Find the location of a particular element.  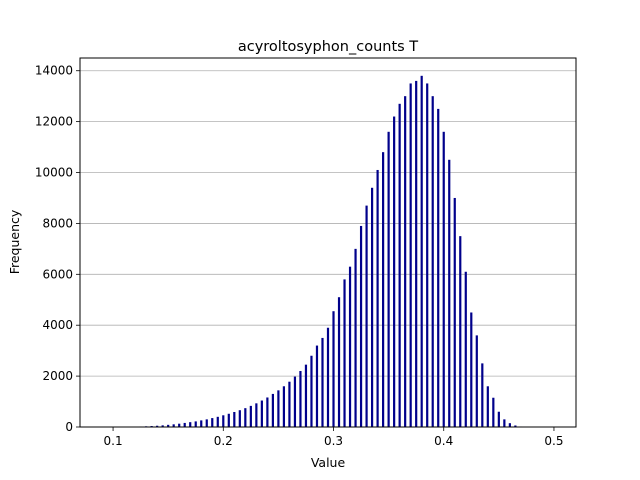

x-ticks: 0.1 0.2 0.3 0.4 0.5 is located at coordinates (334, 437).